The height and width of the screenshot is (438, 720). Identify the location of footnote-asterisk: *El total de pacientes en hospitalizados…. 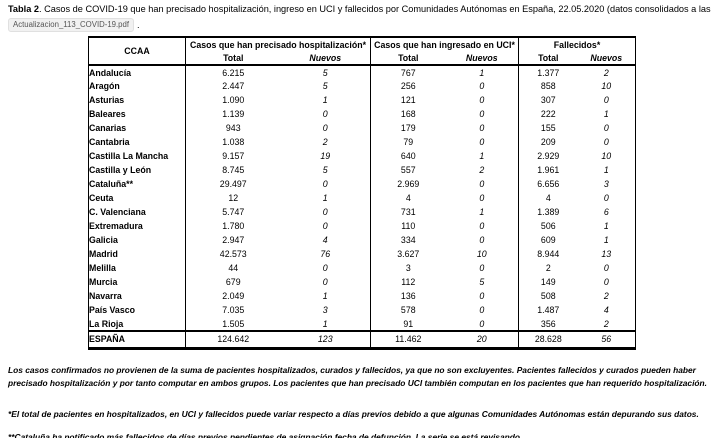
(353, 414).